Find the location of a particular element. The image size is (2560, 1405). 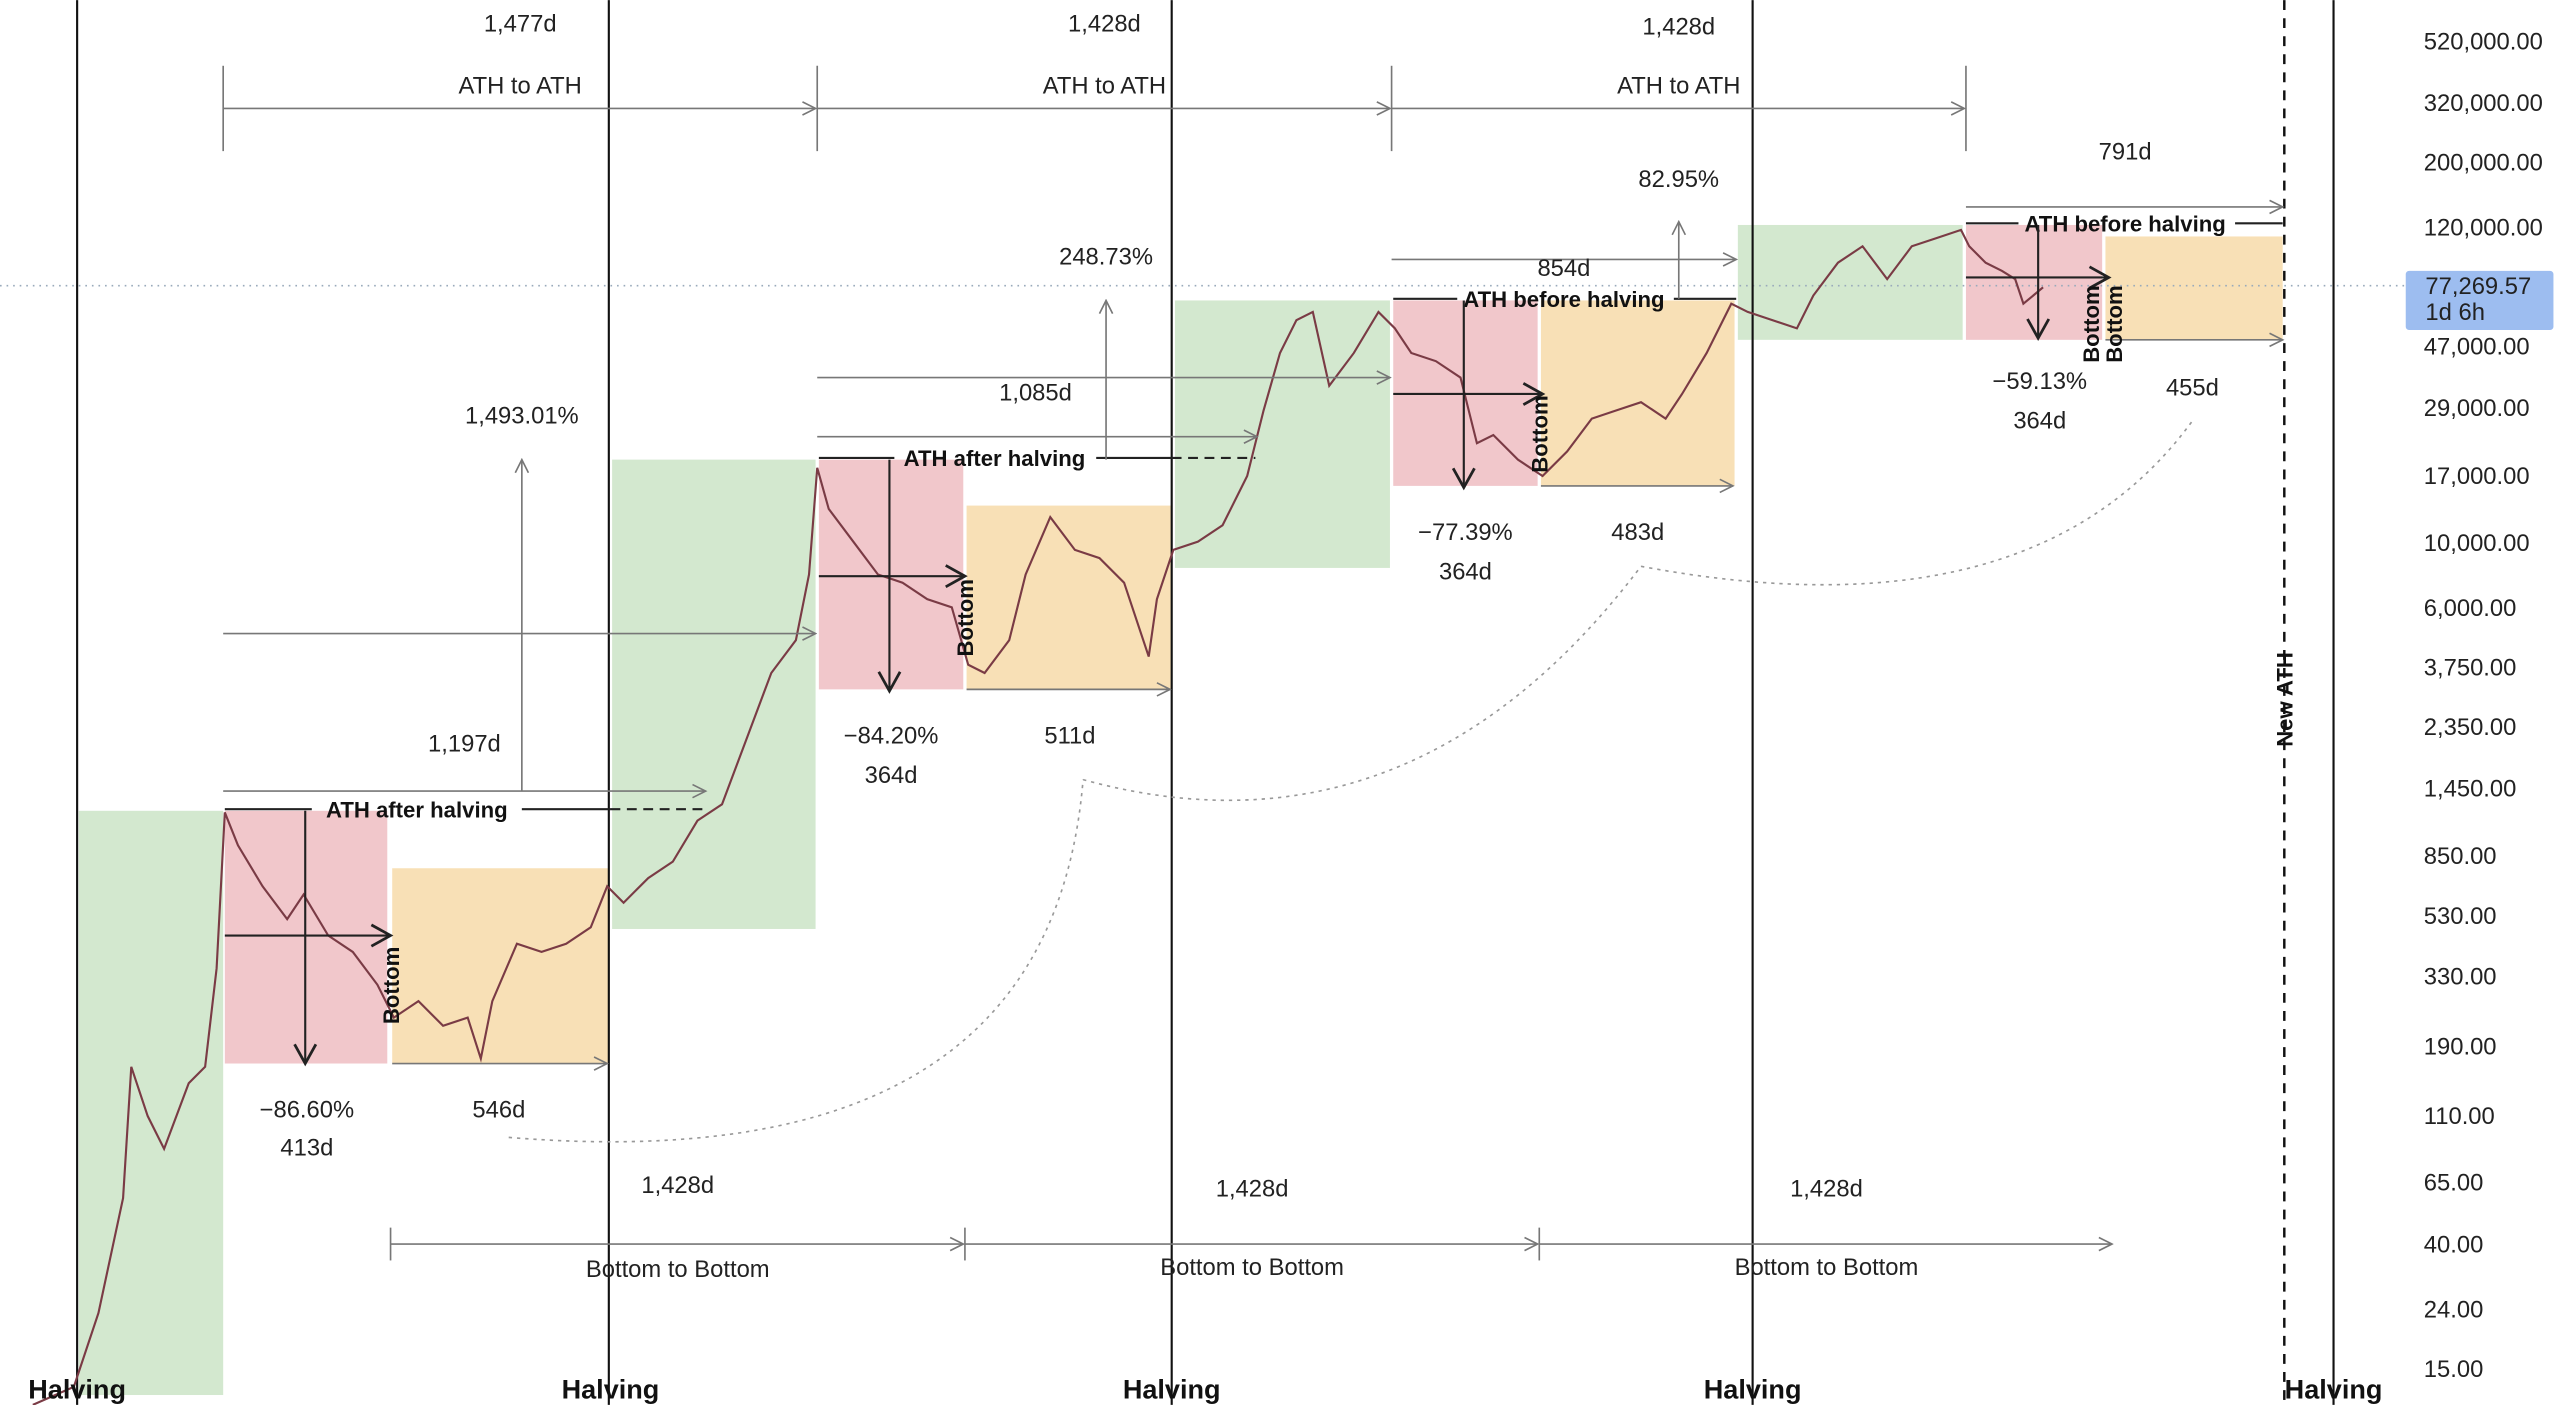

b2b-label-1: Bottom to Bottom is located at coordinates (678, 1269).